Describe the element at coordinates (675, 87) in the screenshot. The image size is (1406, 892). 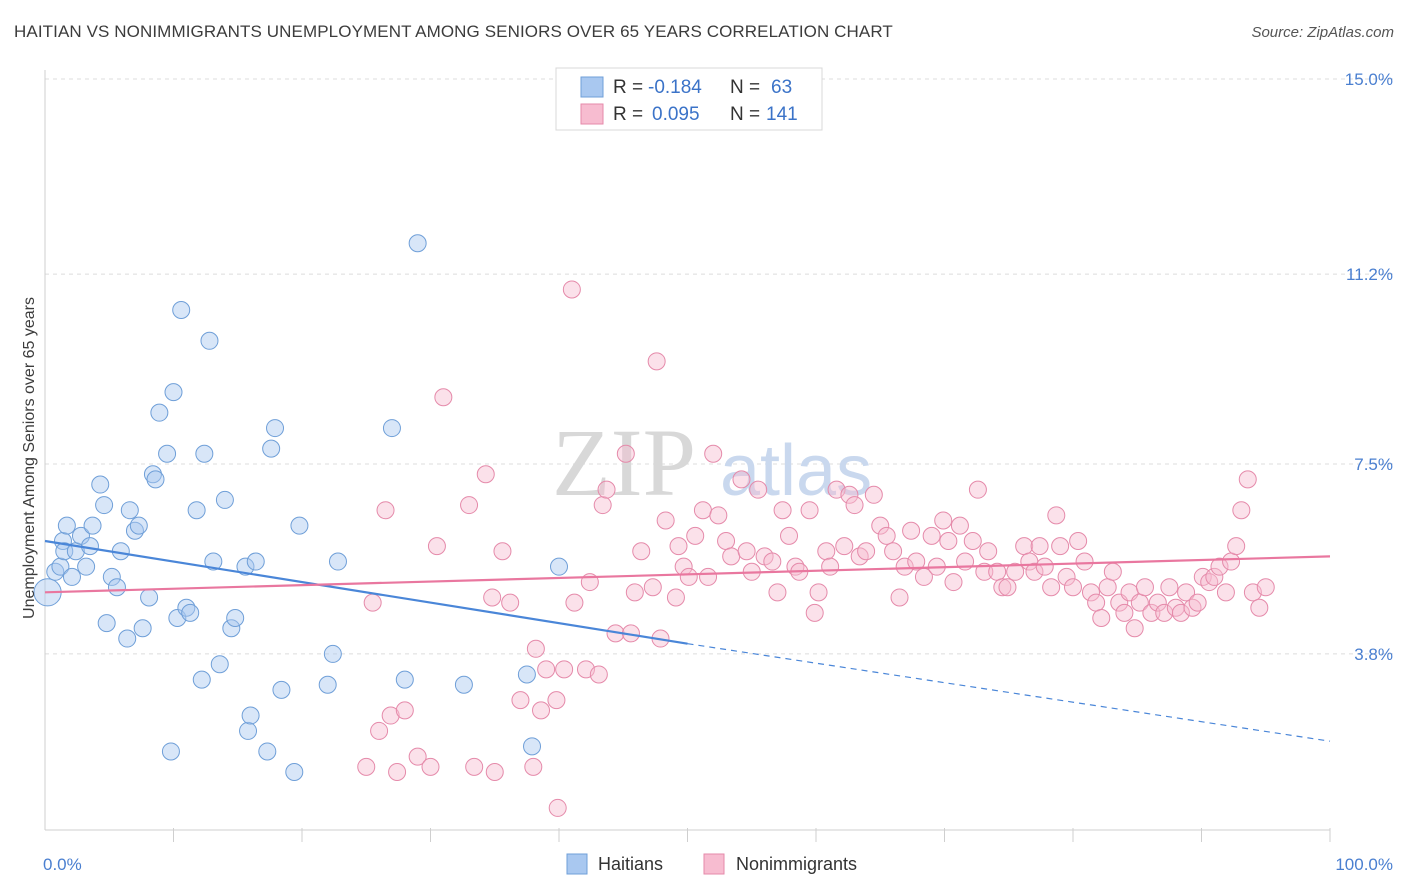
I see `legend-r-value-haitians: -0.184` at that location.